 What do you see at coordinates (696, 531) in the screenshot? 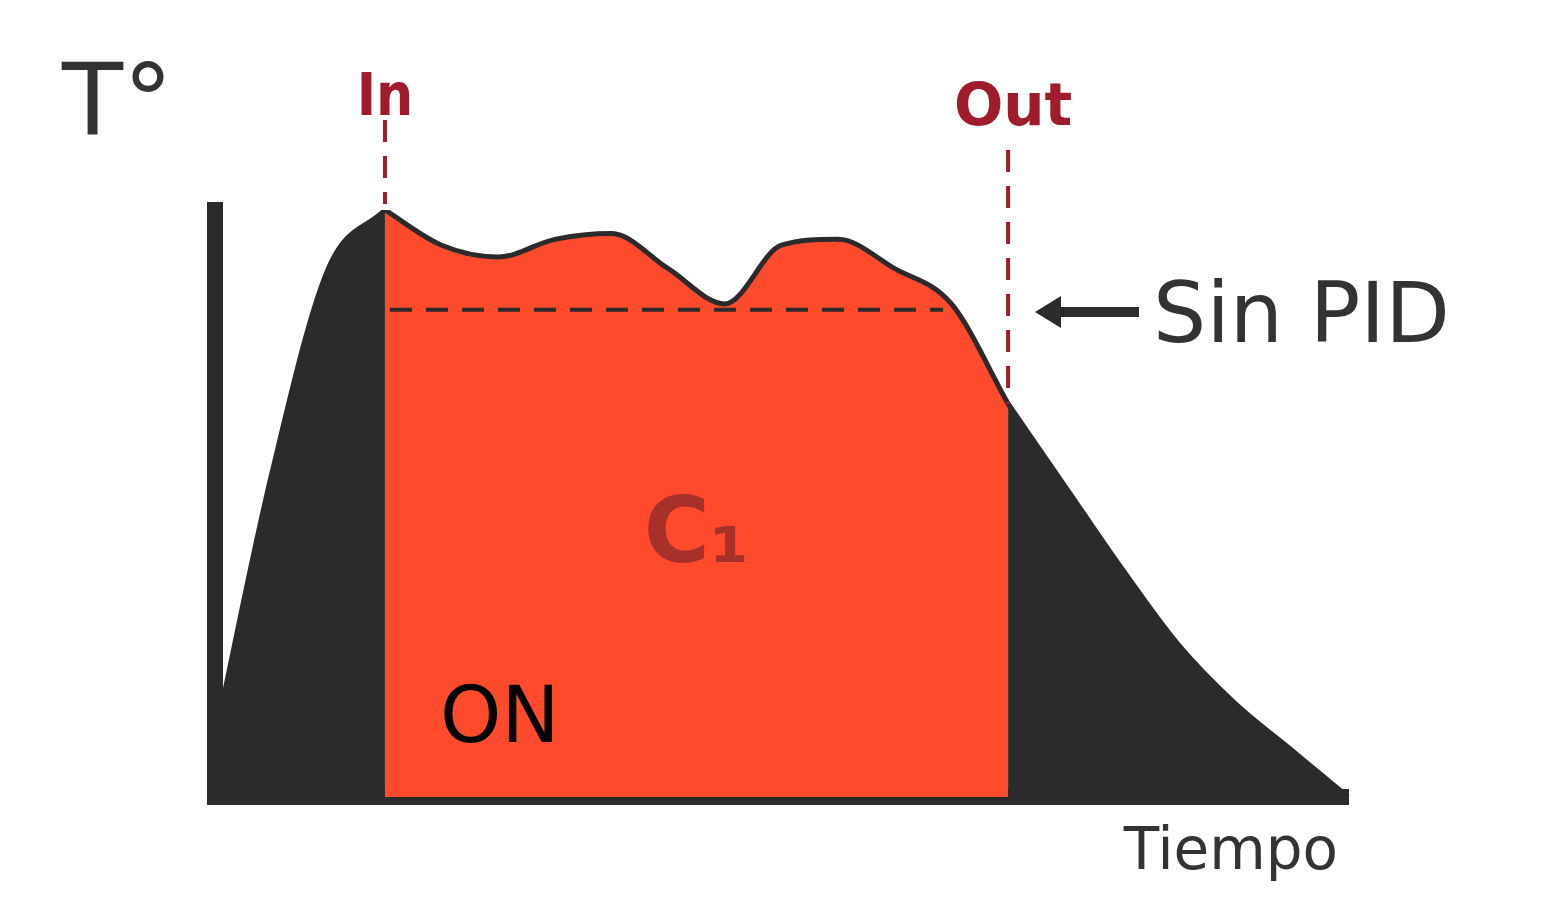
I see `annotation: C₁` at bounding box center [696, 531].